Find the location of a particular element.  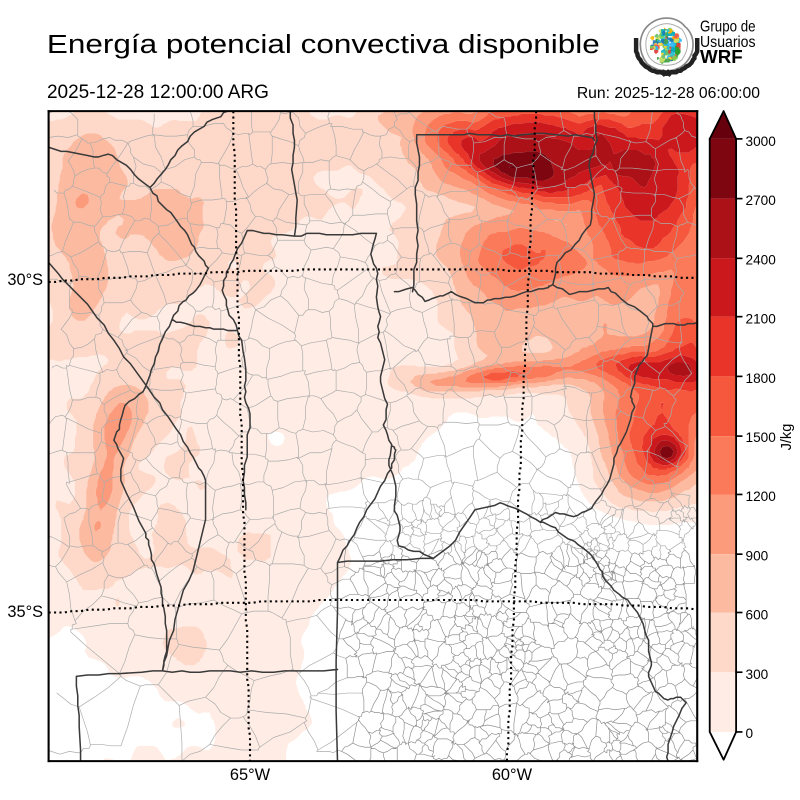

svg-text: 2025-12-28 12:00:00 ARG is located at coordinates (158, 92).